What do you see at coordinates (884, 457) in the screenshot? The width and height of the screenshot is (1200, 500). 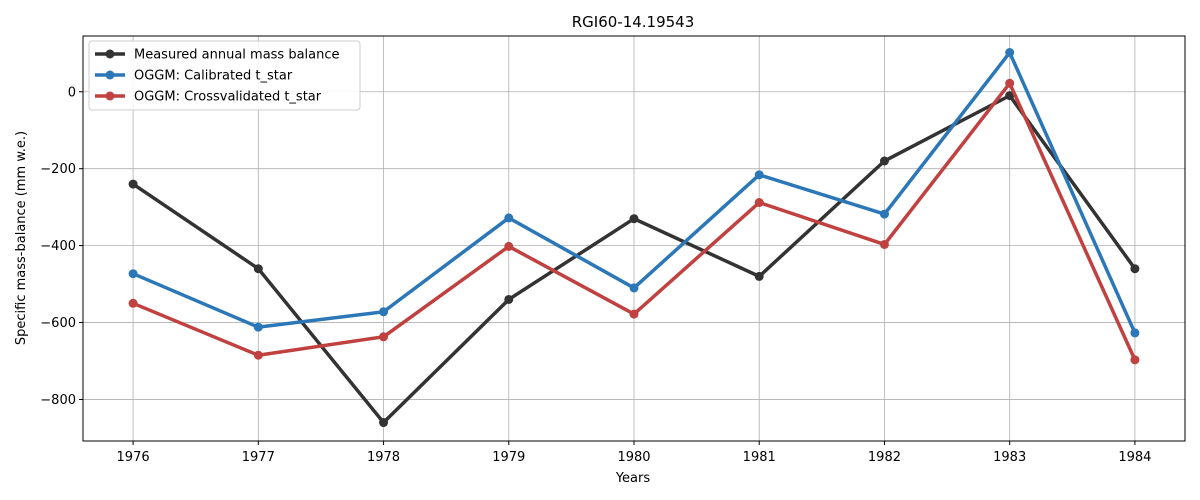 I see `x-tick-label: 1982` at bounding box center [884, 457].